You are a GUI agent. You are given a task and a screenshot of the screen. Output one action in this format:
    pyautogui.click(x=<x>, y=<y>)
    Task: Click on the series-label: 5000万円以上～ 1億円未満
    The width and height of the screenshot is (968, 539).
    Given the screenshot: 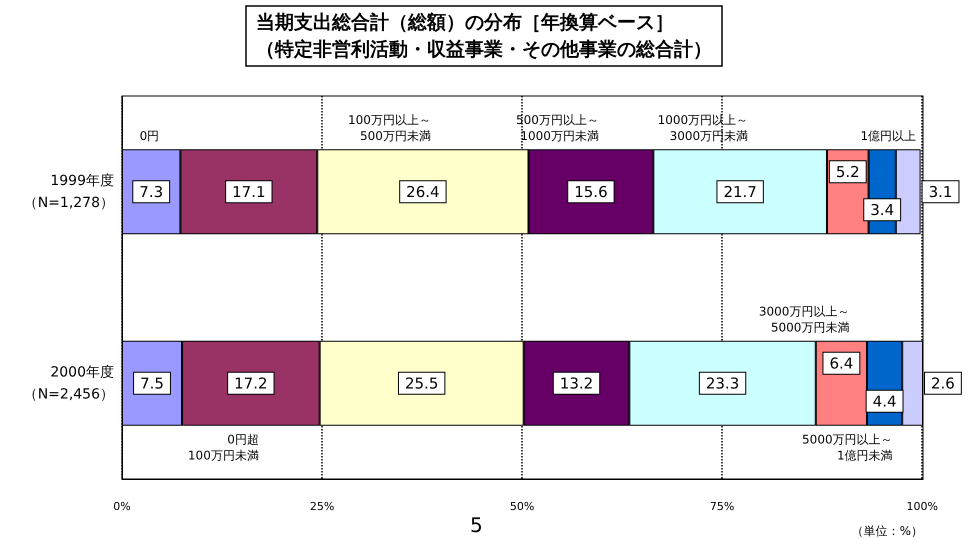 What is the action you would take?
    pyautogui.click(x=847, y=447)
    